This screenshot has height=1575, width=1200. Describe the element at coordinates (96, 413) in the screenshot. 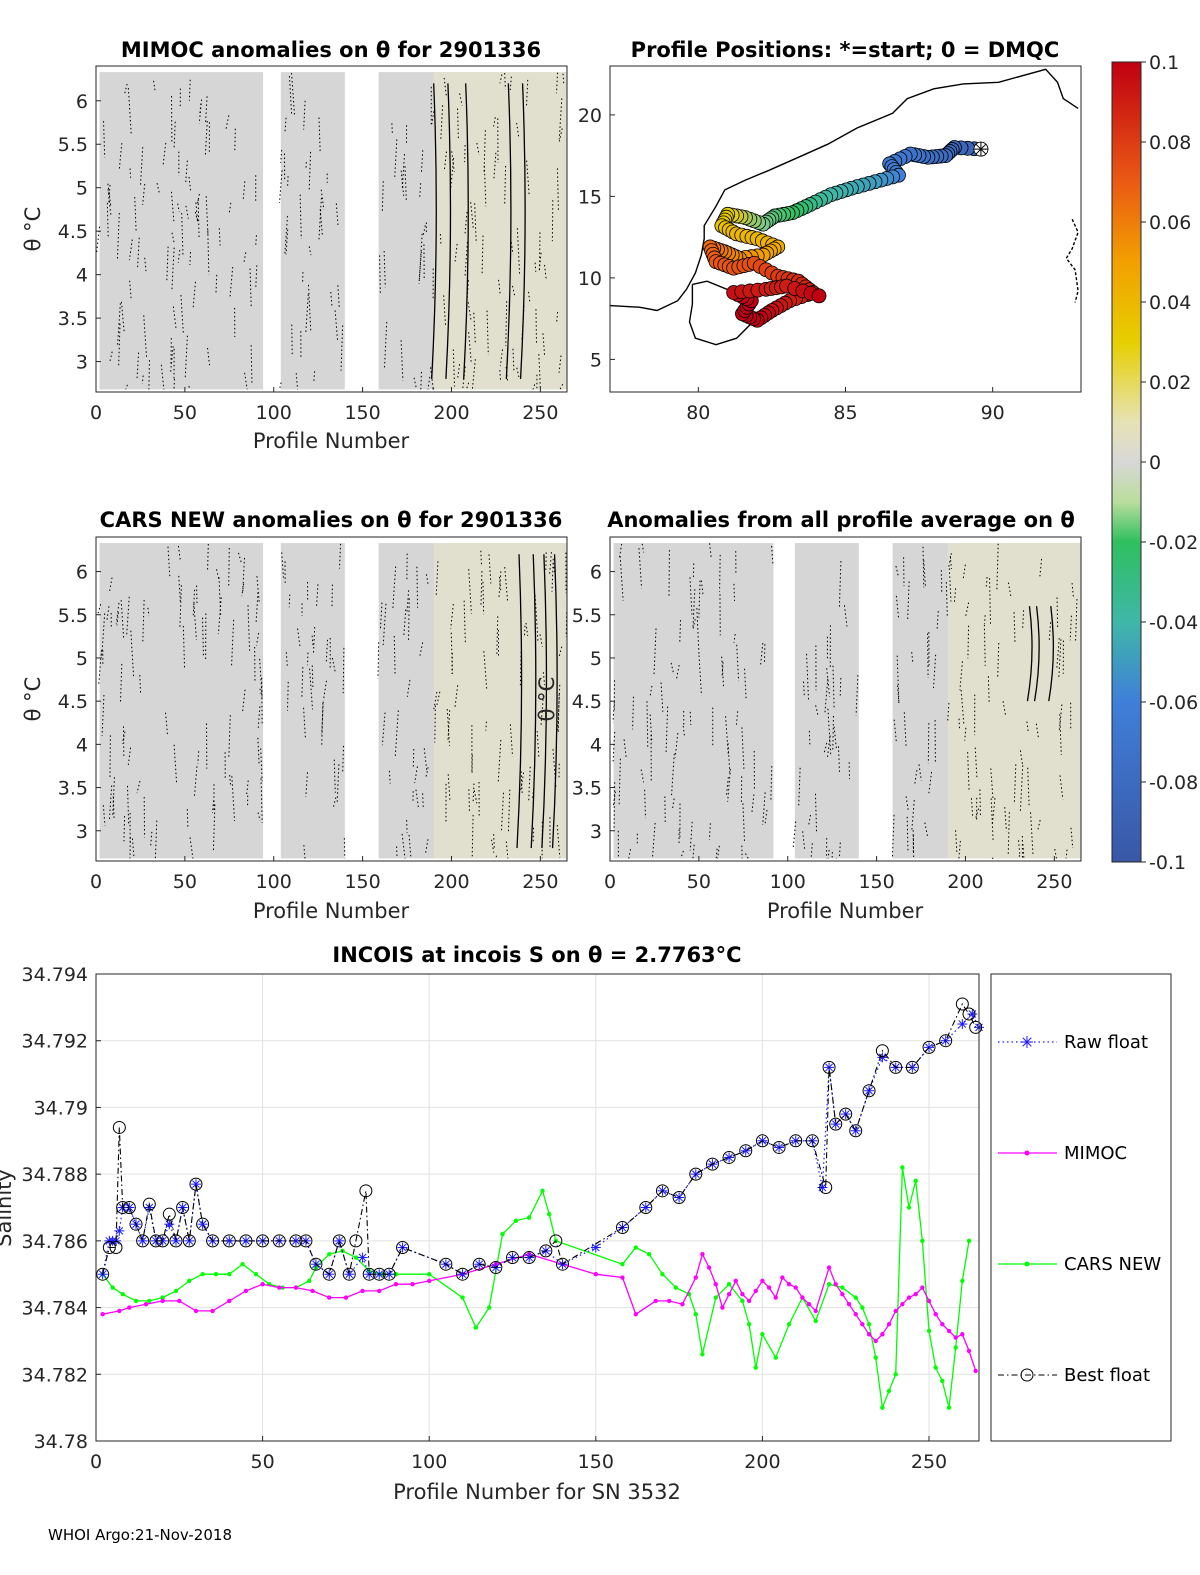

I see `mimoc-x-tick-label: 0` at that location.